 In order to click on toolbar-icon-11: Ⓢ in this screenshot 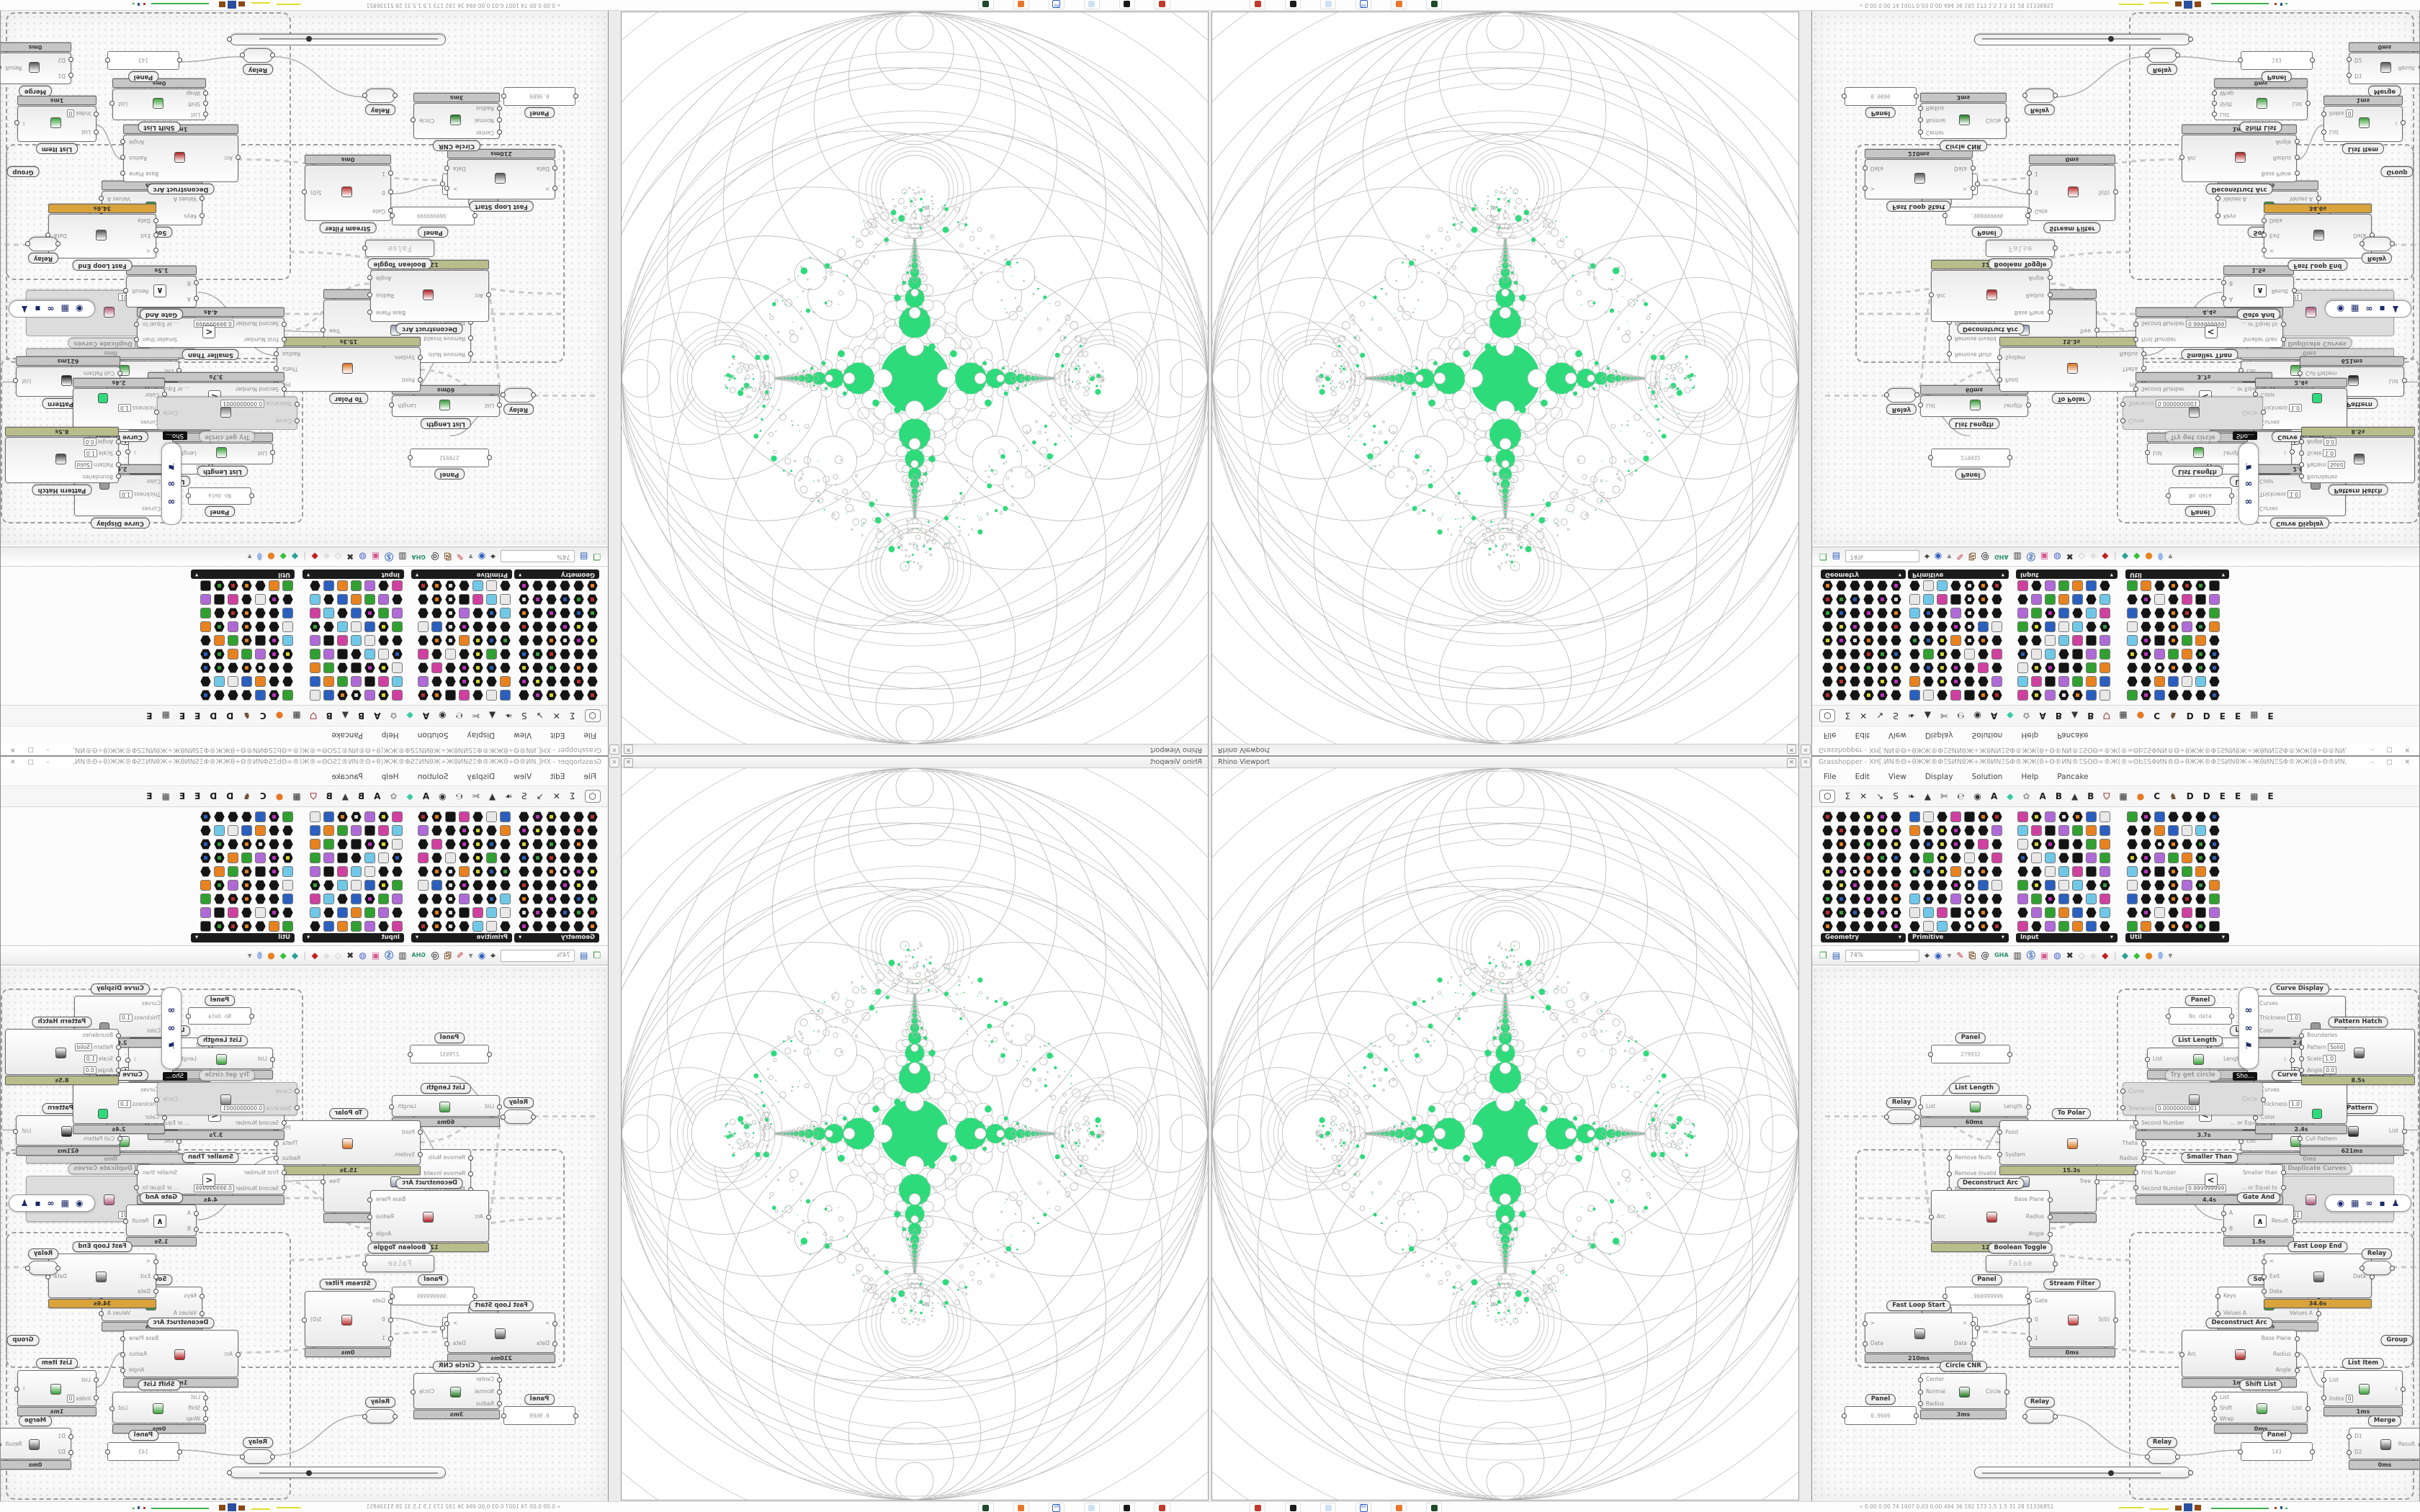, I will do `click(2030, 557)`.